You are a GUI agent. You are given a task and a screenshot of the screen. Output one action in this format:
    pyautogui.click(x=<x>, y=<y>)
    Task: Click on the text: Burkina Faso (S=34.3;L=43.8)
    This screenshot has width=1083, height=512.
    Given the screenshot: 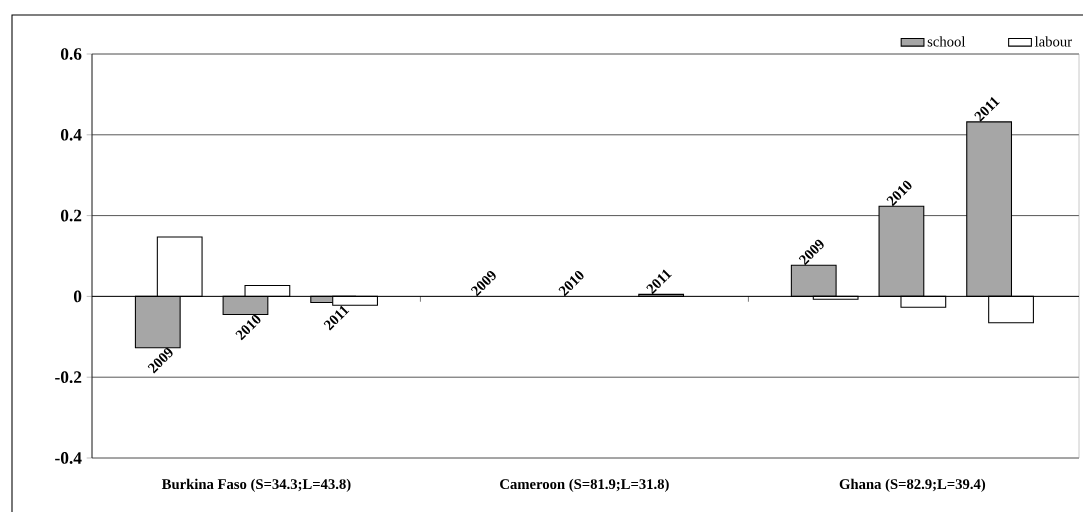 What is the action you would take?
    pyautogui.click(x=256, y=485)
    